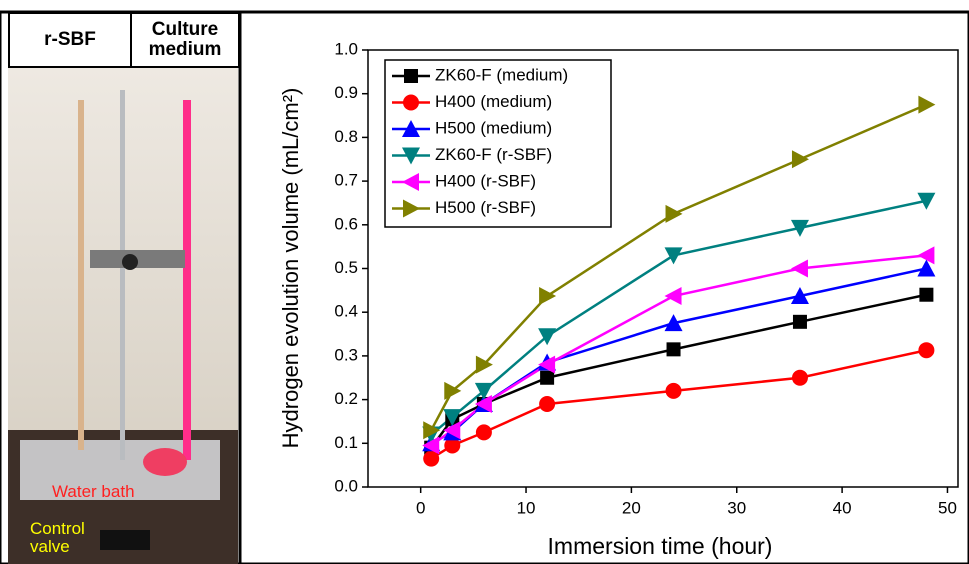  What do you see at coordinates (290, 268) in the screenshot?
I see `y-axis-label: Hydrogen evolution volume (mL/cm²)` at bounding box center [290, 268].